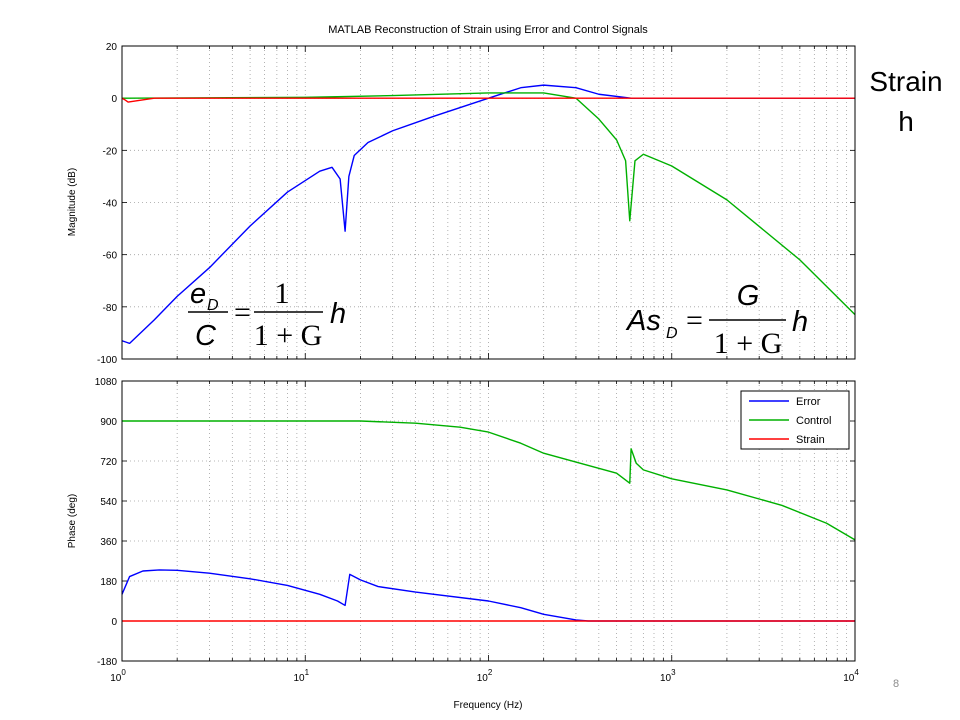  Describe the element at coordinates (242, 312) in the screenshot. I see `eq-left-equals: =` at that location.